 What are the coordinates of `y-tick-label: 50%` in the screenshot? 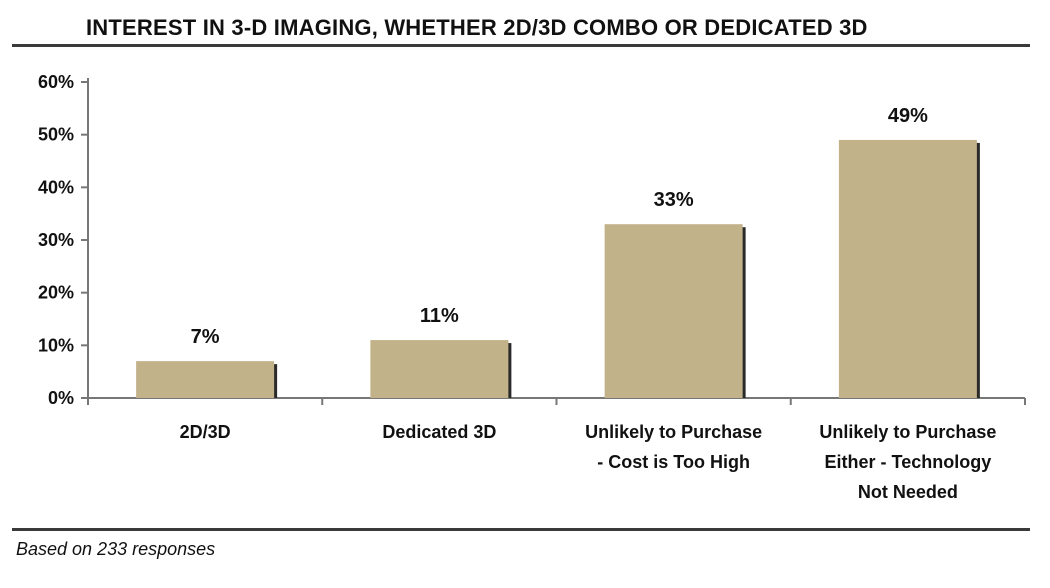 It's located at (56, 135).